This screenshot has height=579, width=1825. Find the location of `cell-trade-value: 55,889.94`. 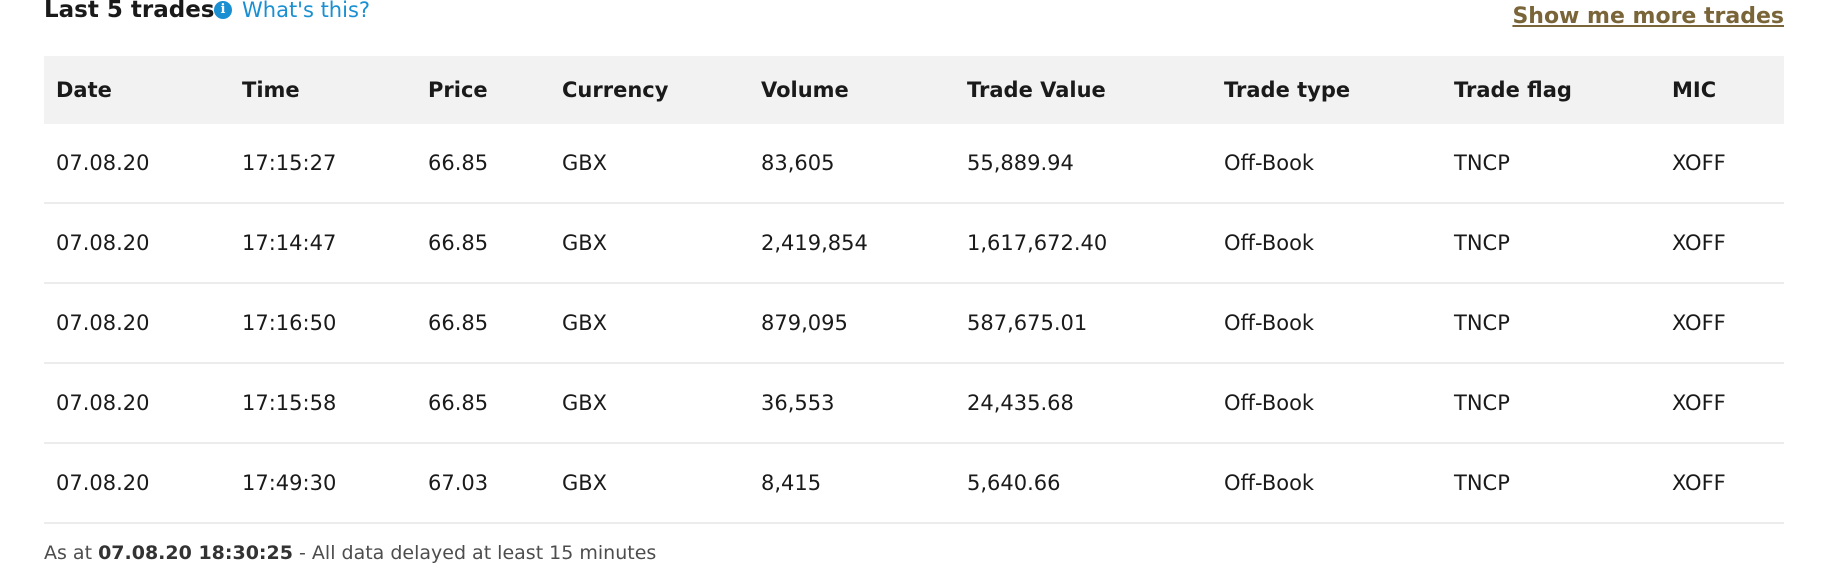

cell-trade-value: 55,889.94 is located at coordinates (1083, 164).